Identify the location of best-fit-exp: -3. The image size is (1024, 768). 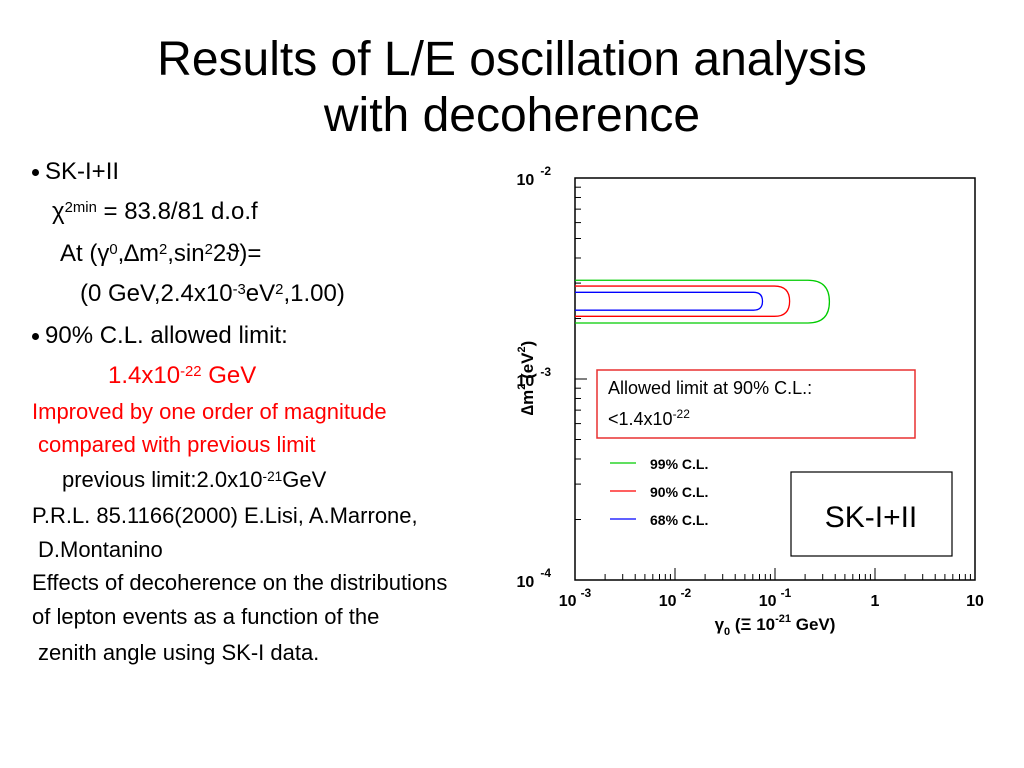
(239, 290).